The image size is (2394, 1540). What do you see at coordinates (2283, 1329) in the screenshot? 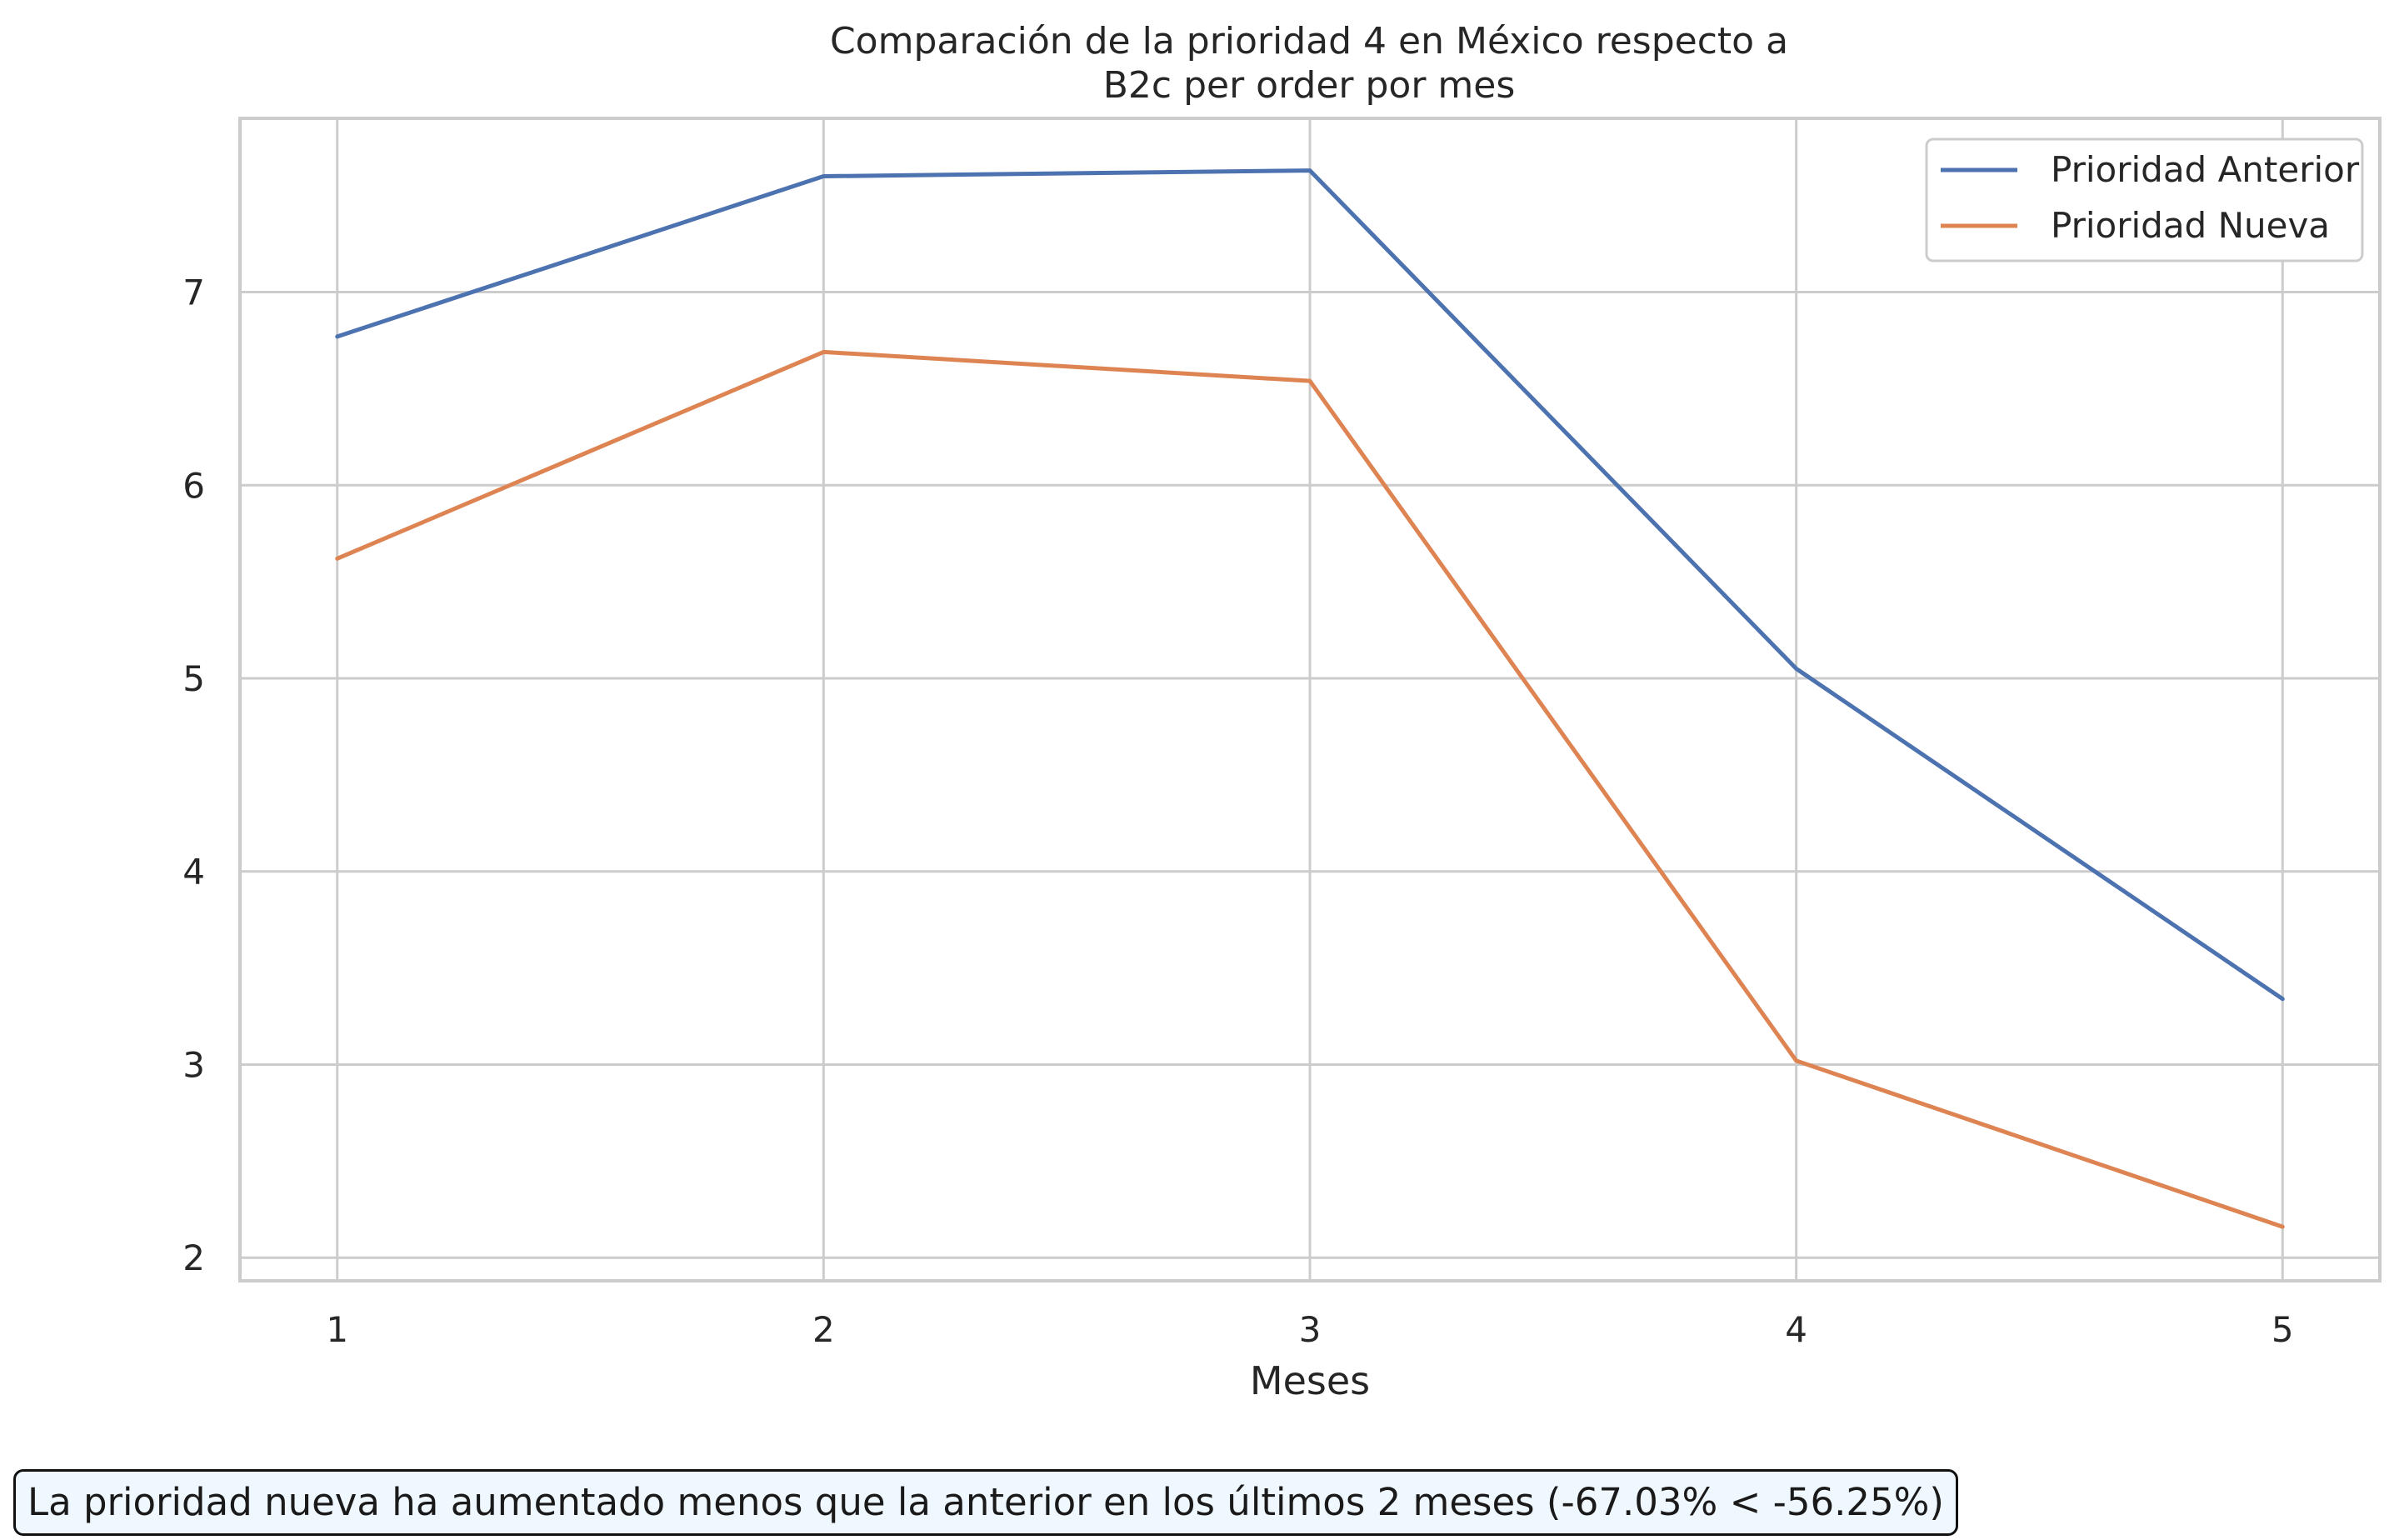
I see `x-tick-label: 5` at bounding box center [2283, 1329].